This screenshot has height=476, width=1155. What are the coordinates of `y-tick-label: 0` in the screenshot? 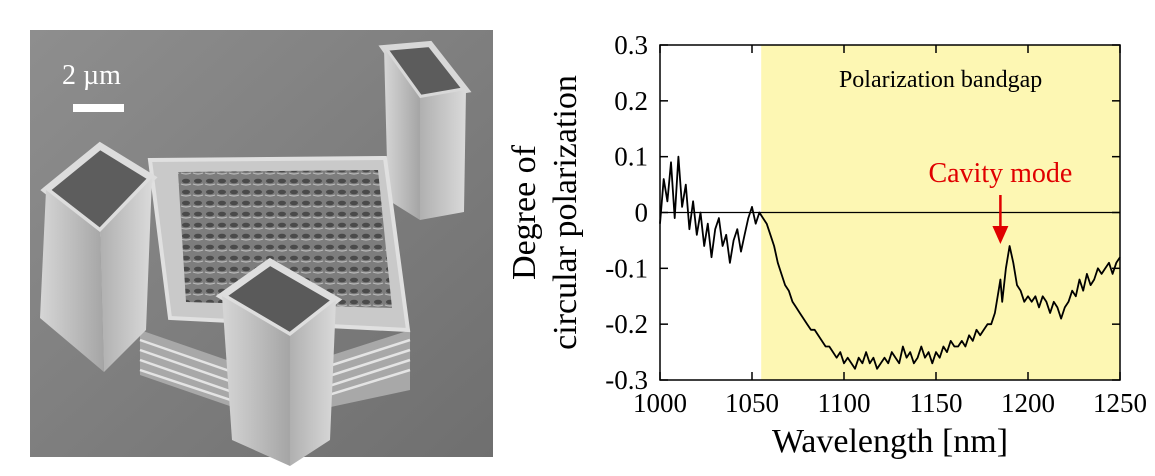 It's located at (642, 213).